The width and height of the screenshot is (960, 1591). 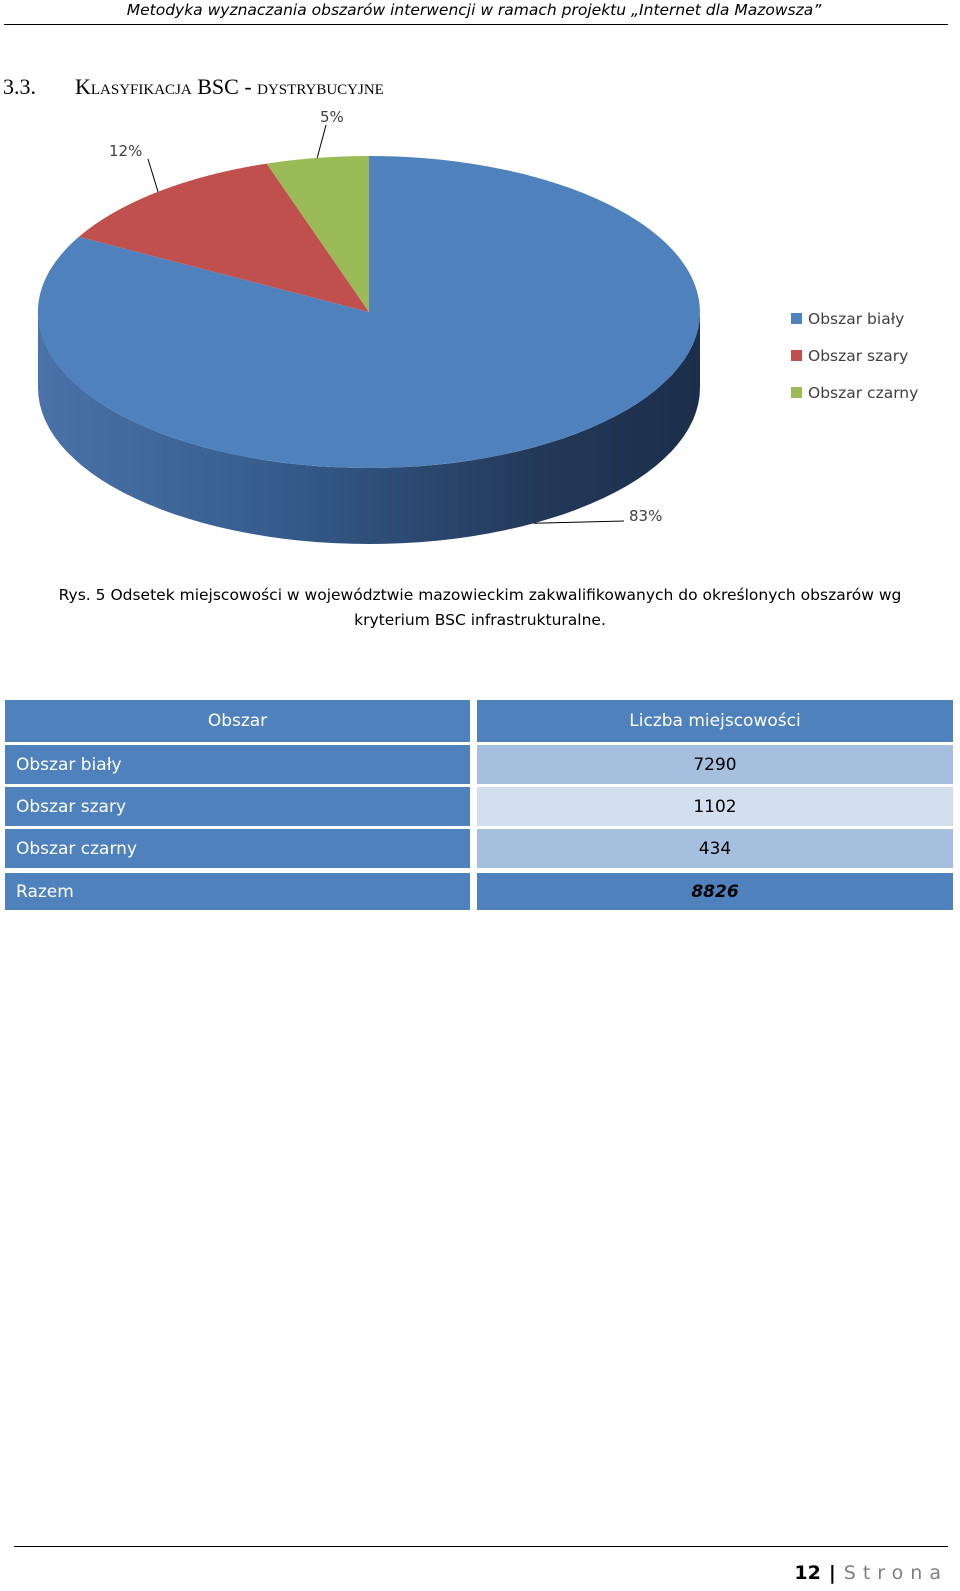 What do you see at coordinates (241, 805) in the screenshot?
I see `row-area: Obszar szary` at bounding box center [241, 805].